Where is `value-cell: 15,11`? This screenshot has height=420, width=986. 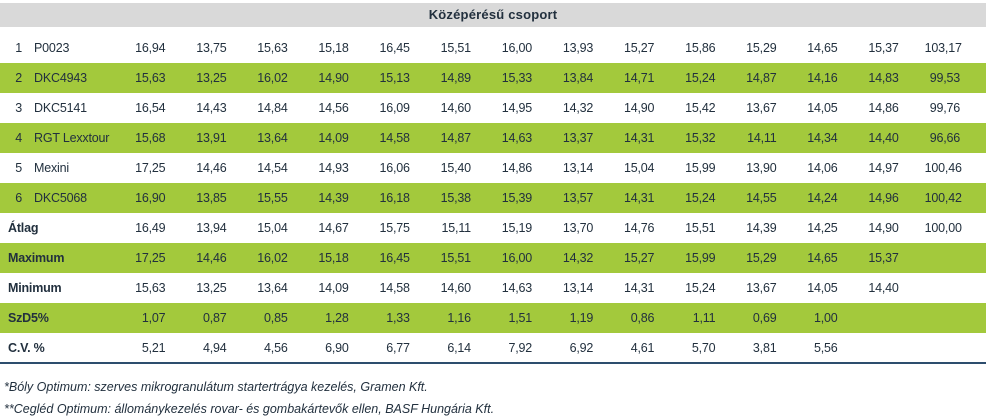 value-cell: 15,11 is located at coordinates (456, 228).